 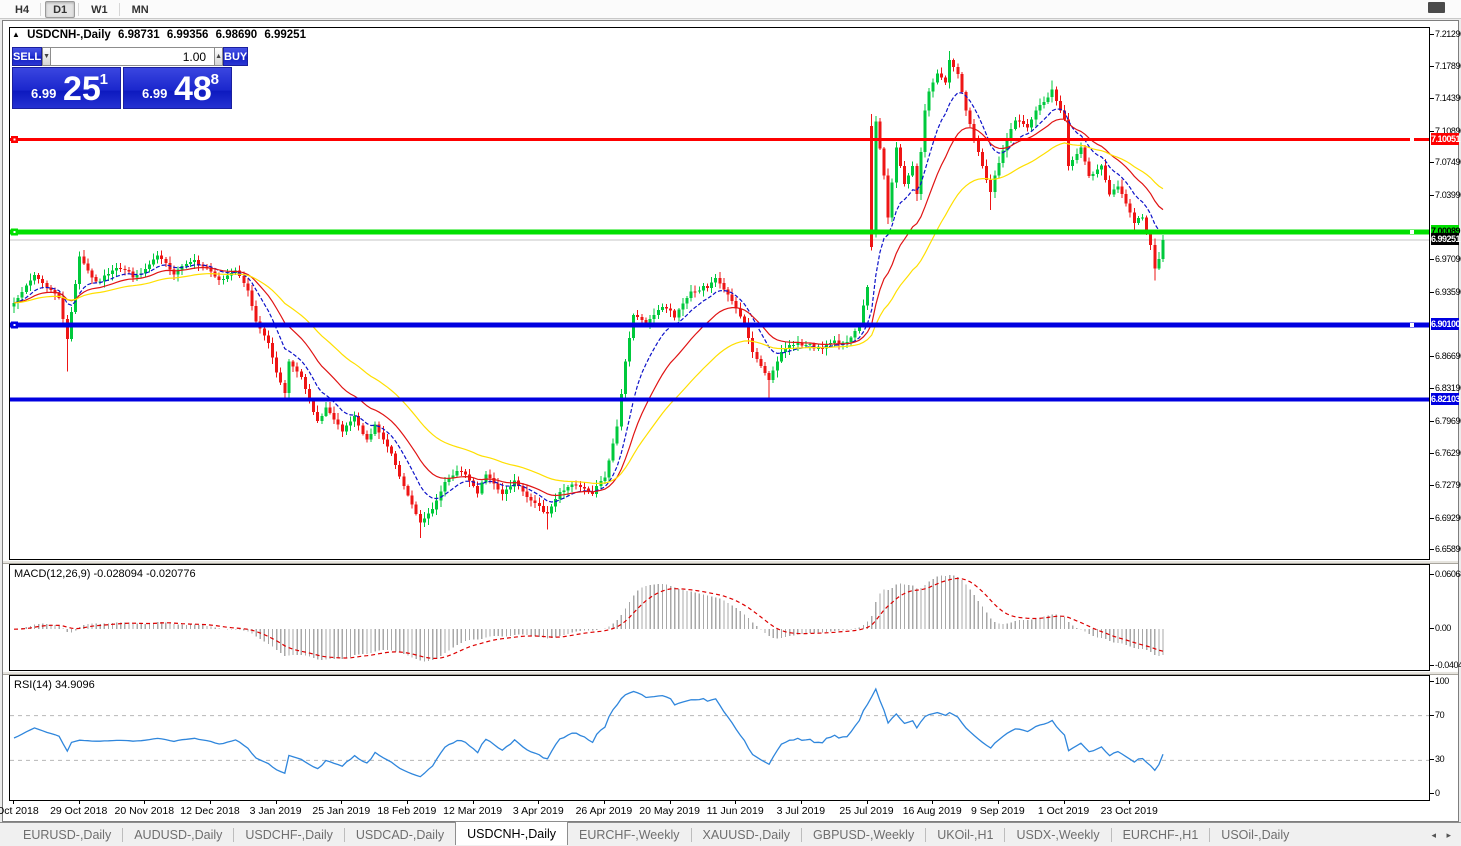 What do you see at coordinates (512, 833) in the screenshot?
I see `tab-usdcnh-daily: USDCNH-,Daily` at bounding box center [512, 833].